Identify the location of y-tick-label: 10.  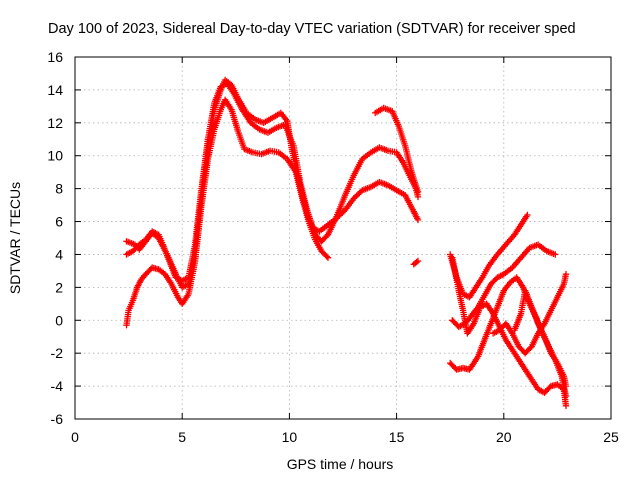
(55, 156).